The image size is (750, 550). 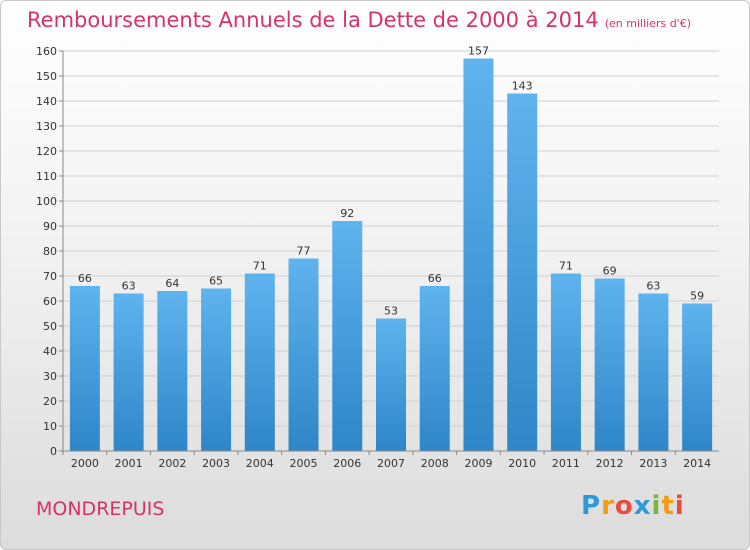 What do you see at coordinates (50, 401) in the screenshot?
I see `y-tick-label: 20` at bounding box center [50, 401].